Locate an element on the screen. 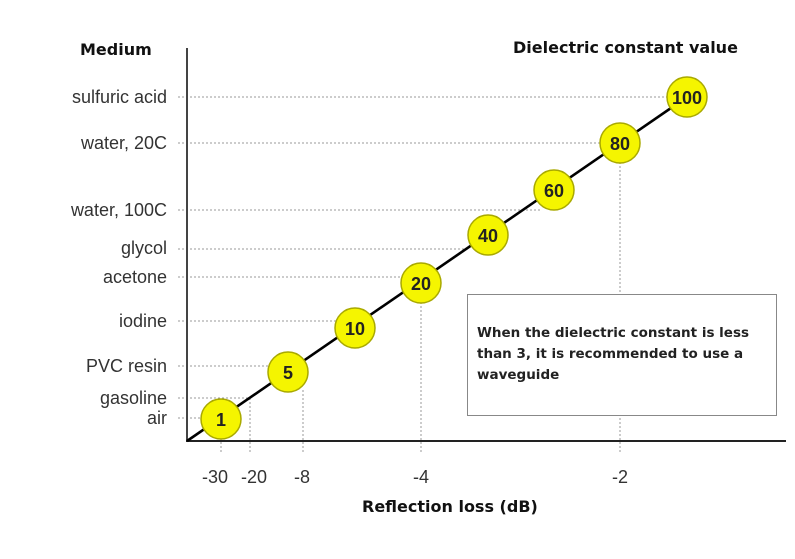 The height and width of the screenshot is (559, 795). y-tick-sulfuric-acid: sulfuric acid is located at coordinates (119, 97).